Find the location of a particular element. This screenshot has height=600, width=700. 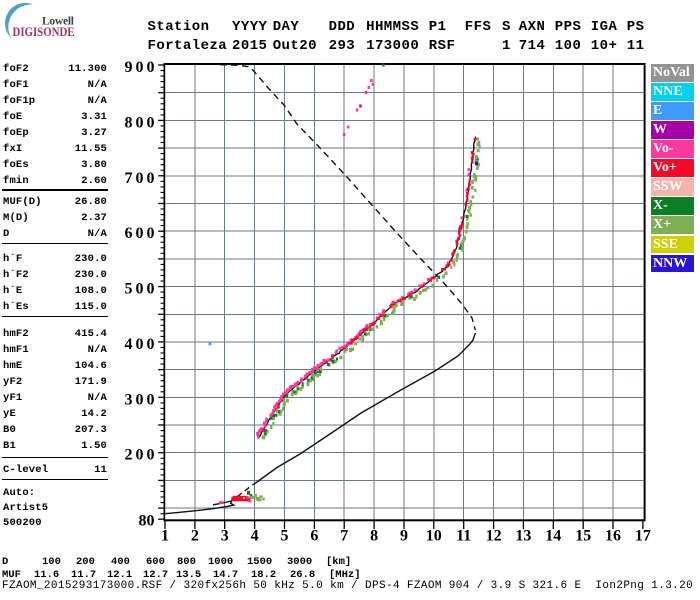

svg-text: 700 is located at coordinates (140, 178).